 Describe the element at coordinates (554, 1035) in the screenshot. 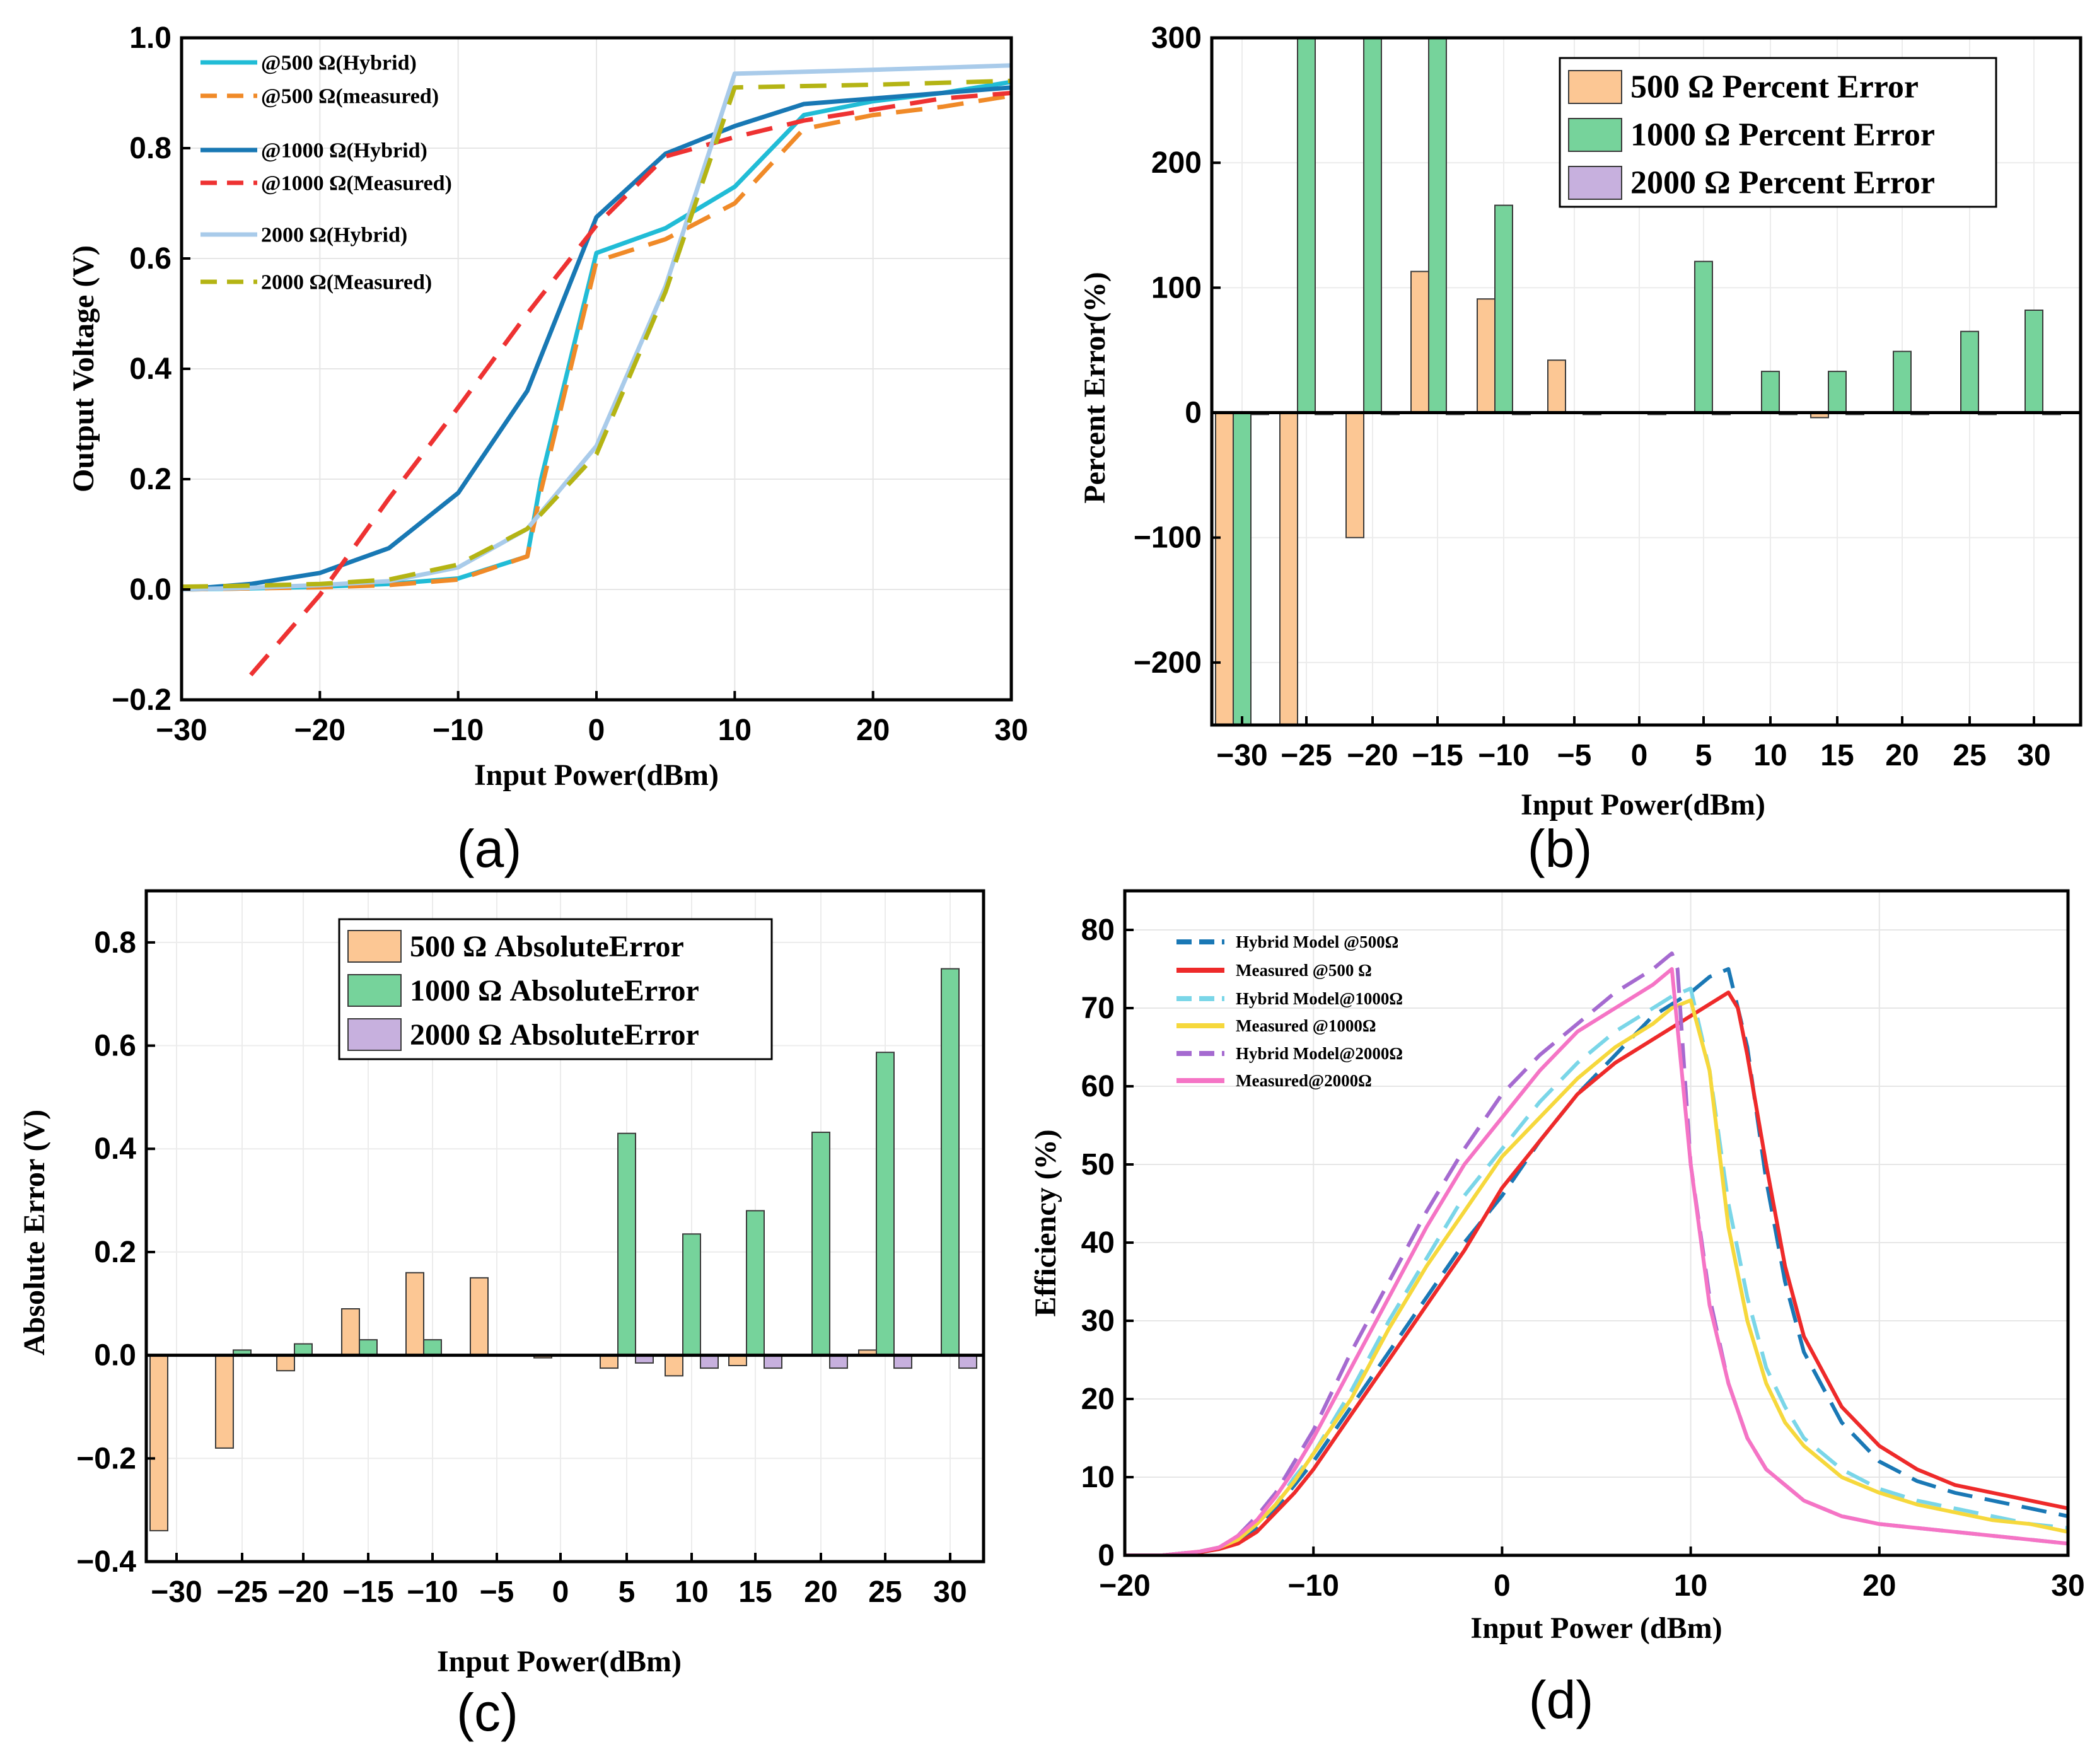

I see `legend-entry: 2000 Ω AbsoluteError` at that location.